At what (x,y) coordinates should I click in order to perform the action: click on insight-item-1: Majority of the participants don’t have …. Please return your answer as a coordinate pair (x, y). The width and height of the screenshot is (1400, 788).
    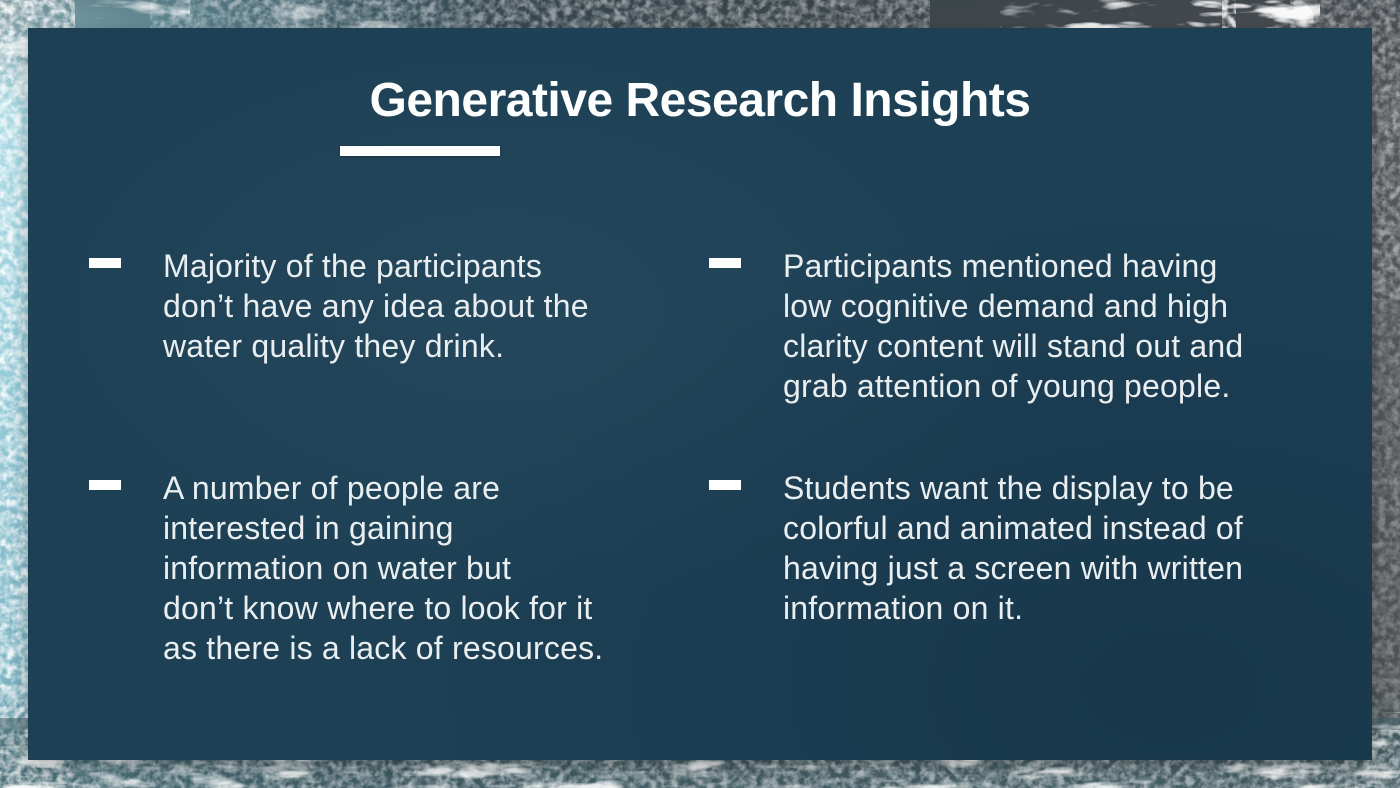
    Looking at the image, I should click on (389, 306).